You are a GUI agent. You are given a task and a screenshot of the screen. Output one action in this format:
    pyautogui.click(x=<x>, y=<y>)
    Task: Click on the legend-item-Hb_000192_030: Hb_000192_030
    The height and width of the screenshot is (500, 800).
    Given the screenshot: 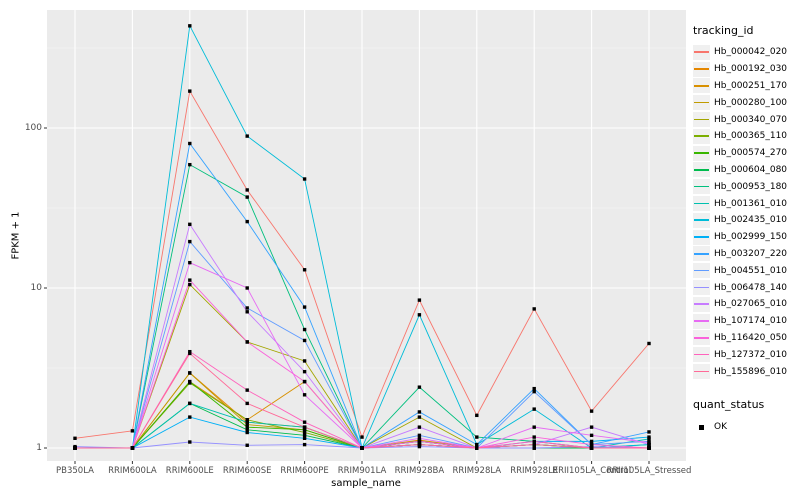 What is the action you would take?
    pyautogui.click(x=746, y=69)
    